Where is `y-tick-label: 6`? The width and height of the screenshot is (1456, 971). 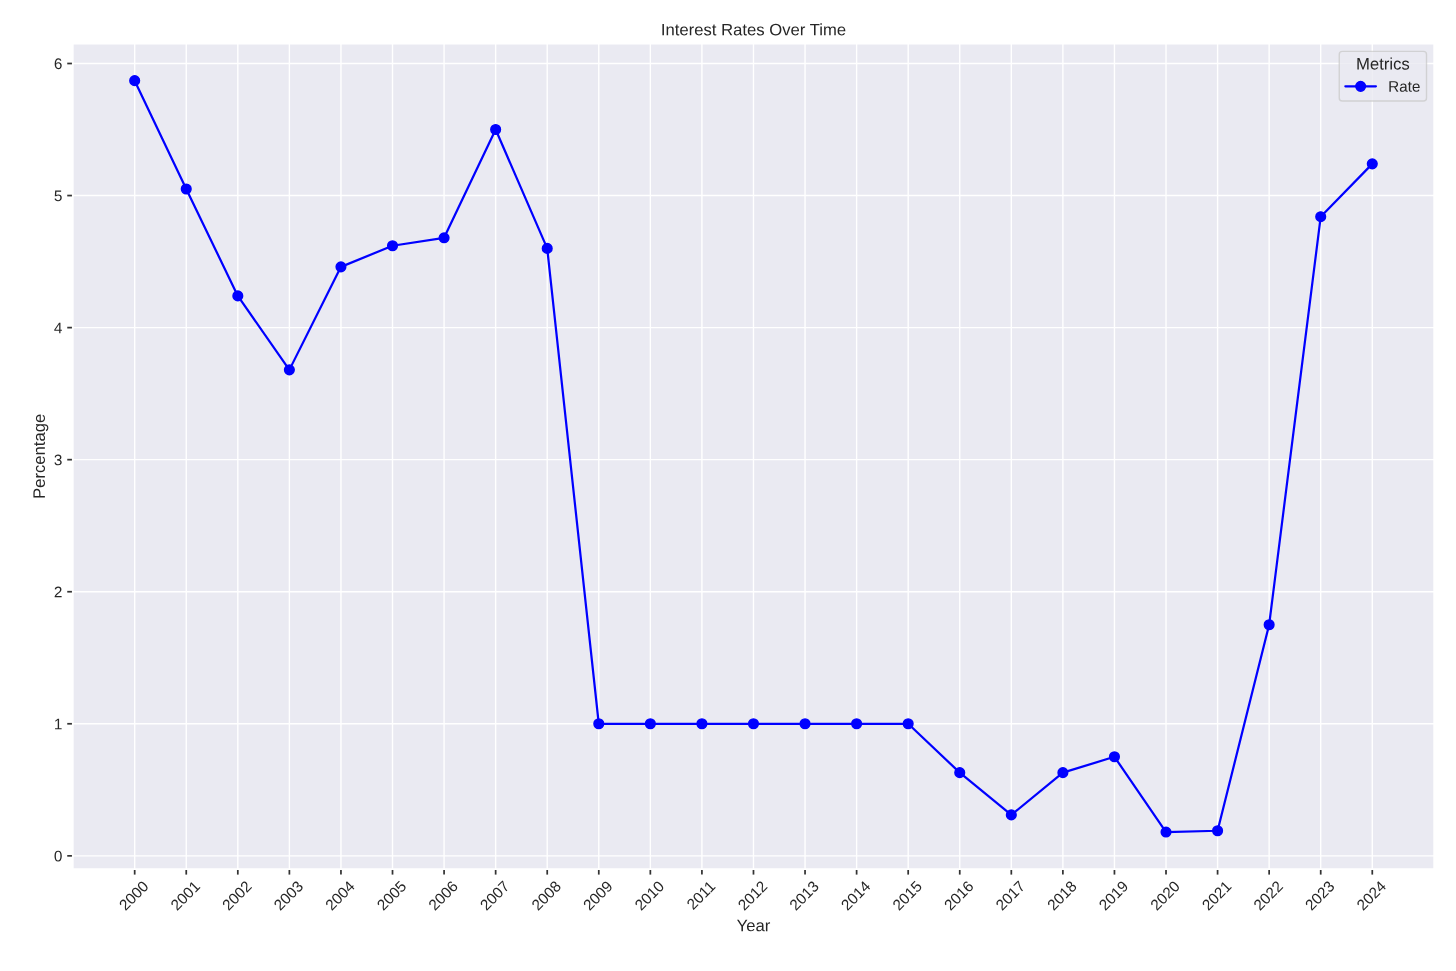 y-tick-label: 6 is located at coordinates (58, 64).